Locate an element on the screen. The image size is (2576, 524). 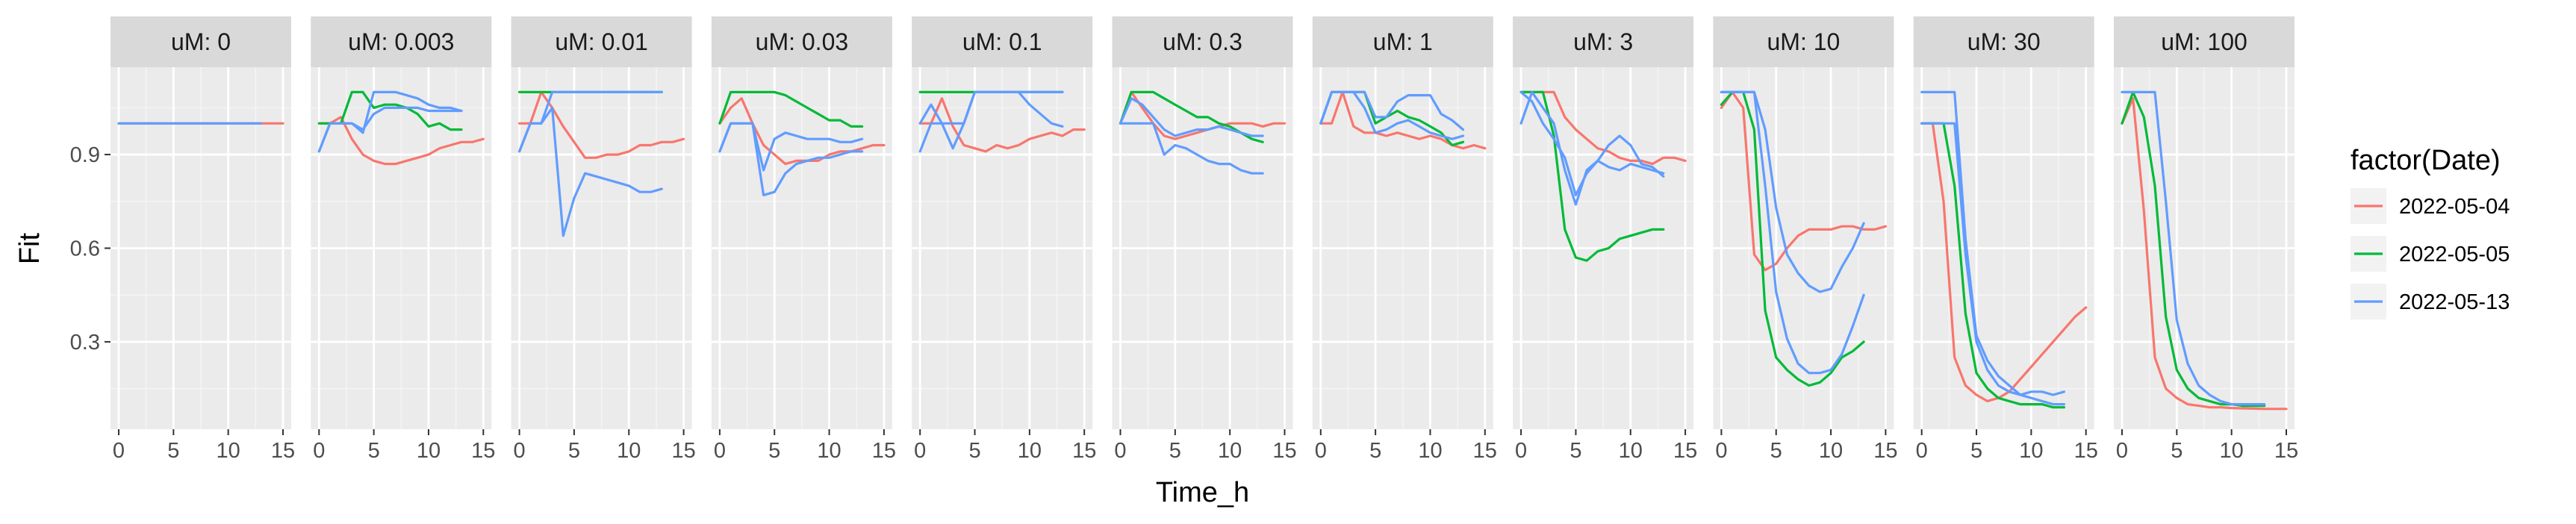
legend-title: factor(Date) is located at coordinates (2426, 160).